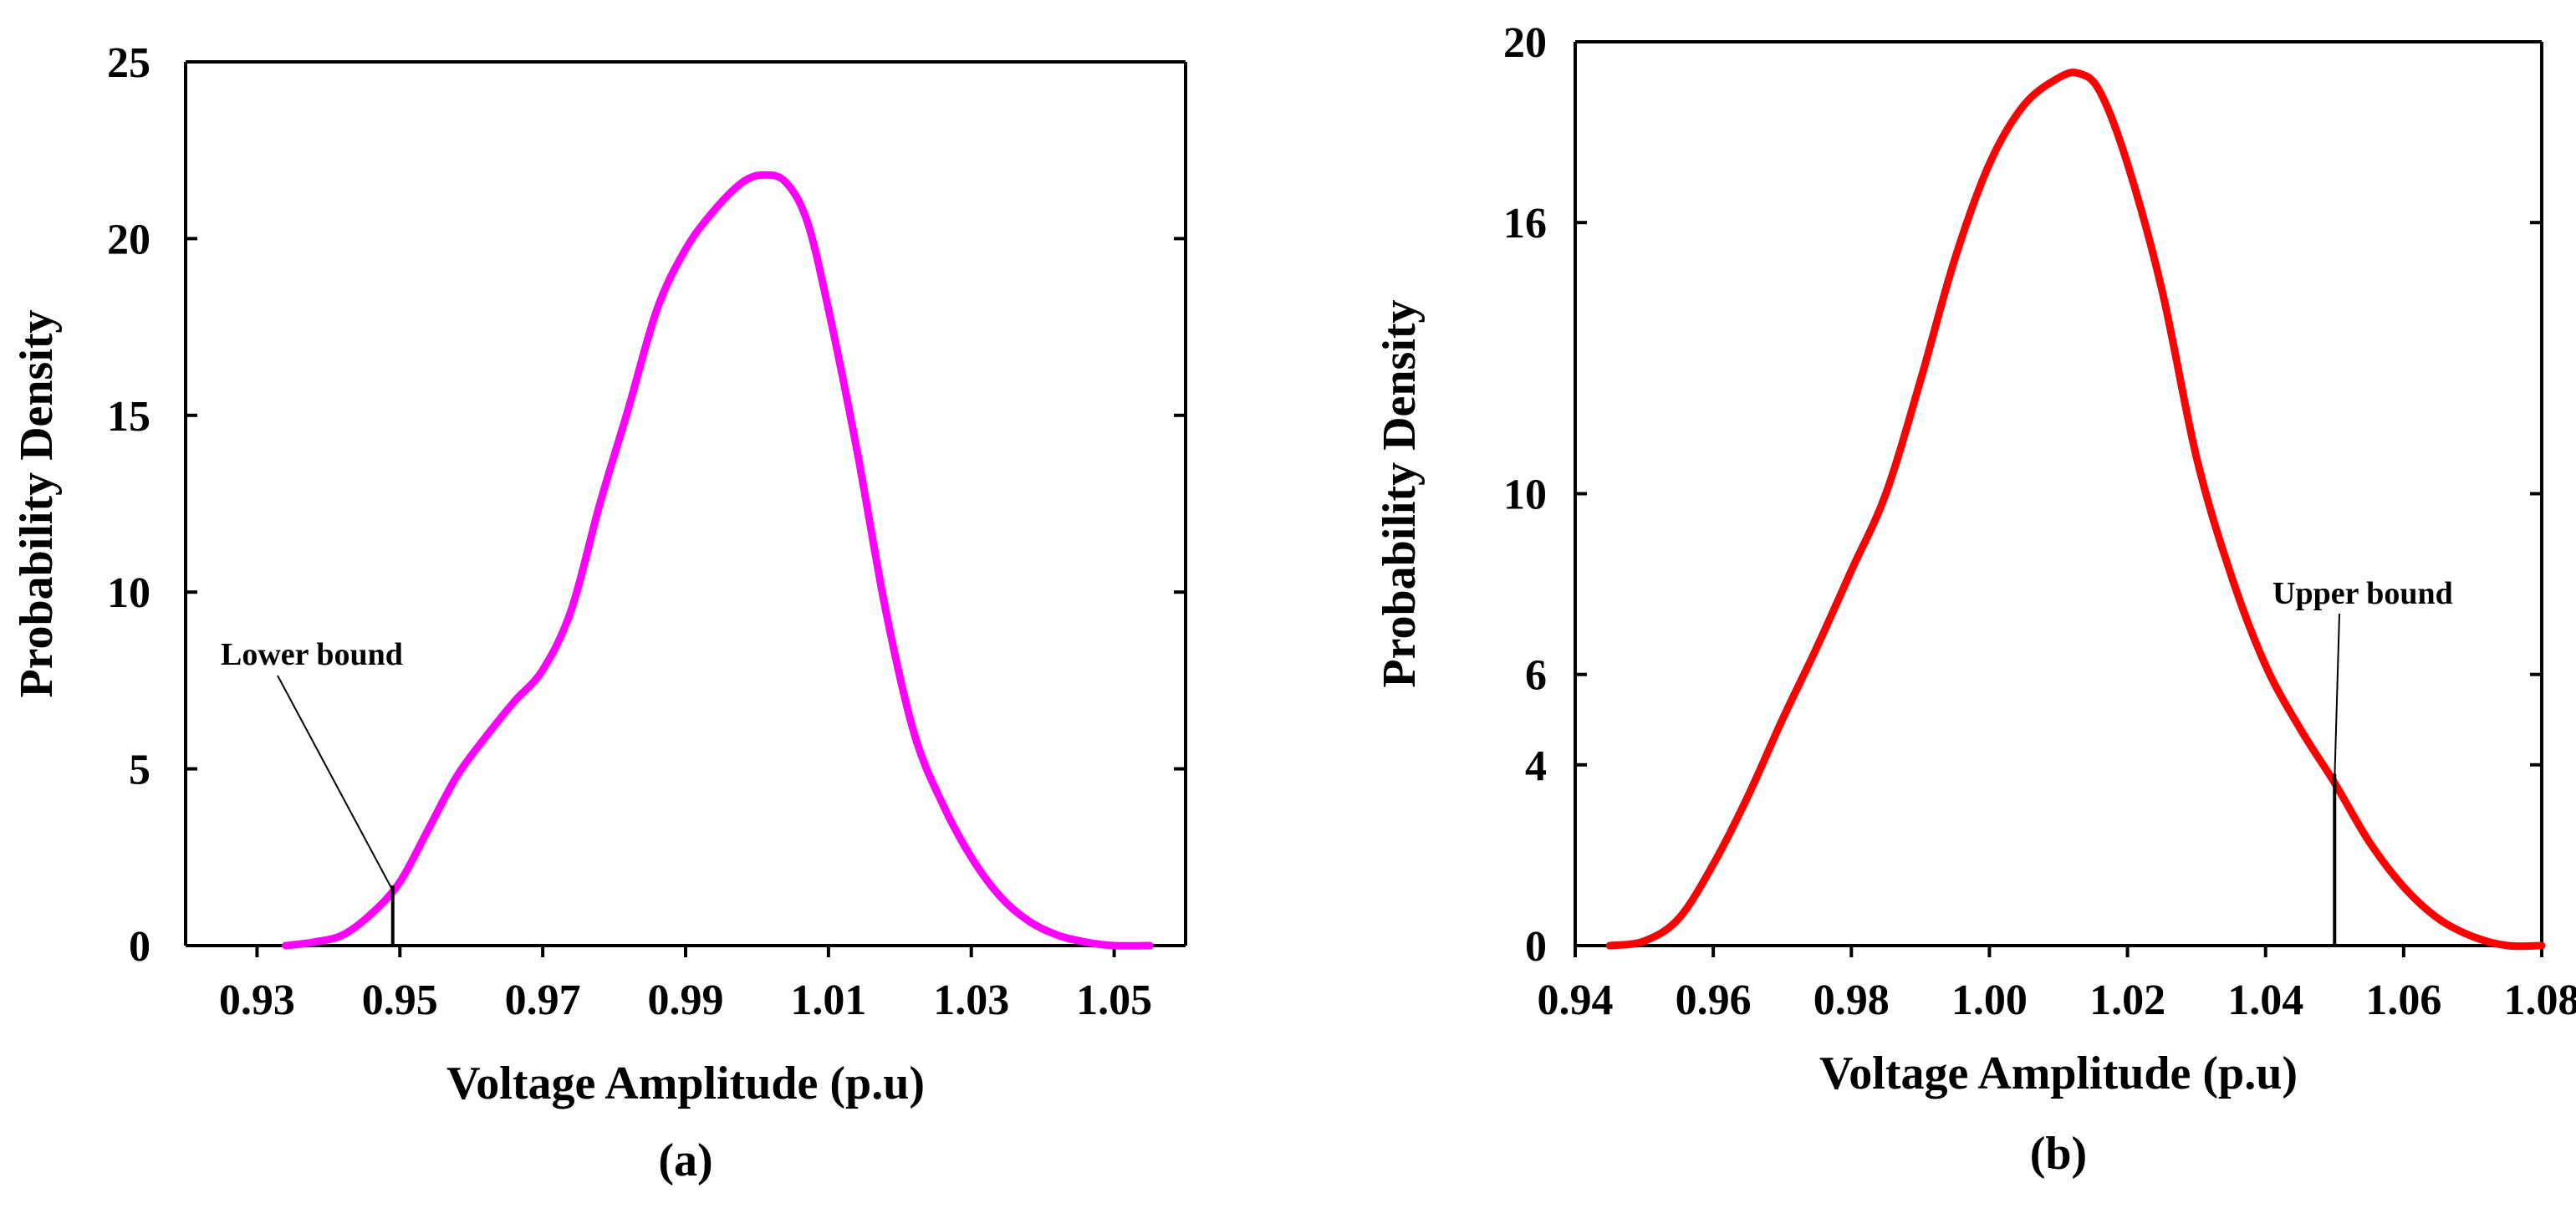  I want to click on x-tick-labels: 0.93 0.95 0.97 0.99 1.01 1.03 1.05, so click(685, 1001).